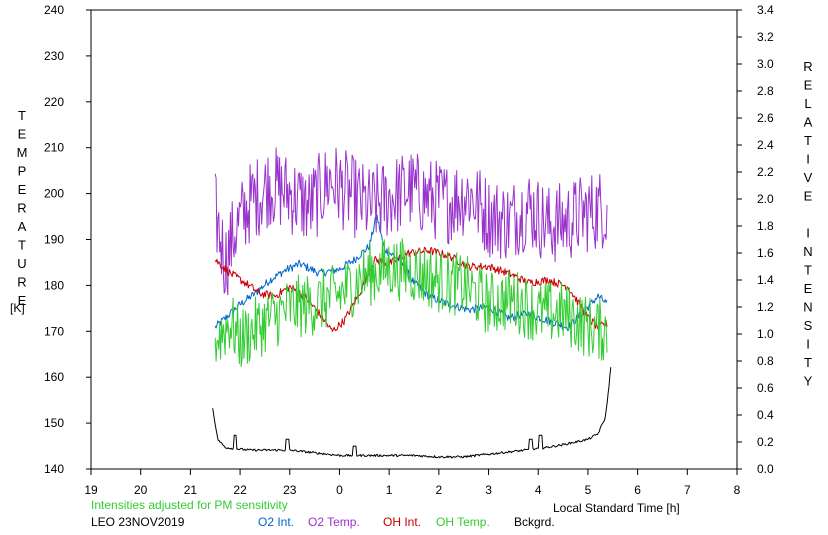  What do you see at coordinates (54, 194) in the screenshot?
I see `left-tick-label: 200` at bounding box center [54, 194].